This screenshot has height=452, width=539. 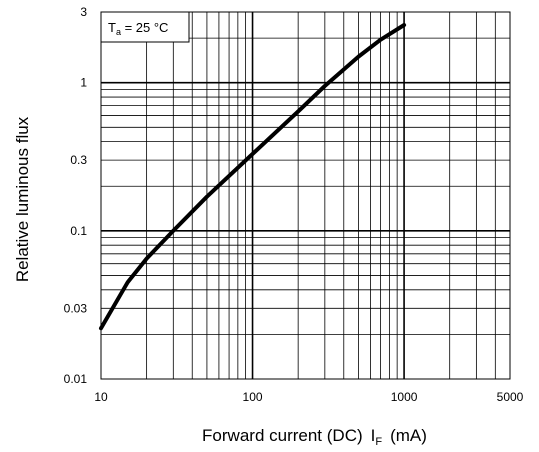 I want to click on x-tick-label: 5000, so click(x=510, y=397).